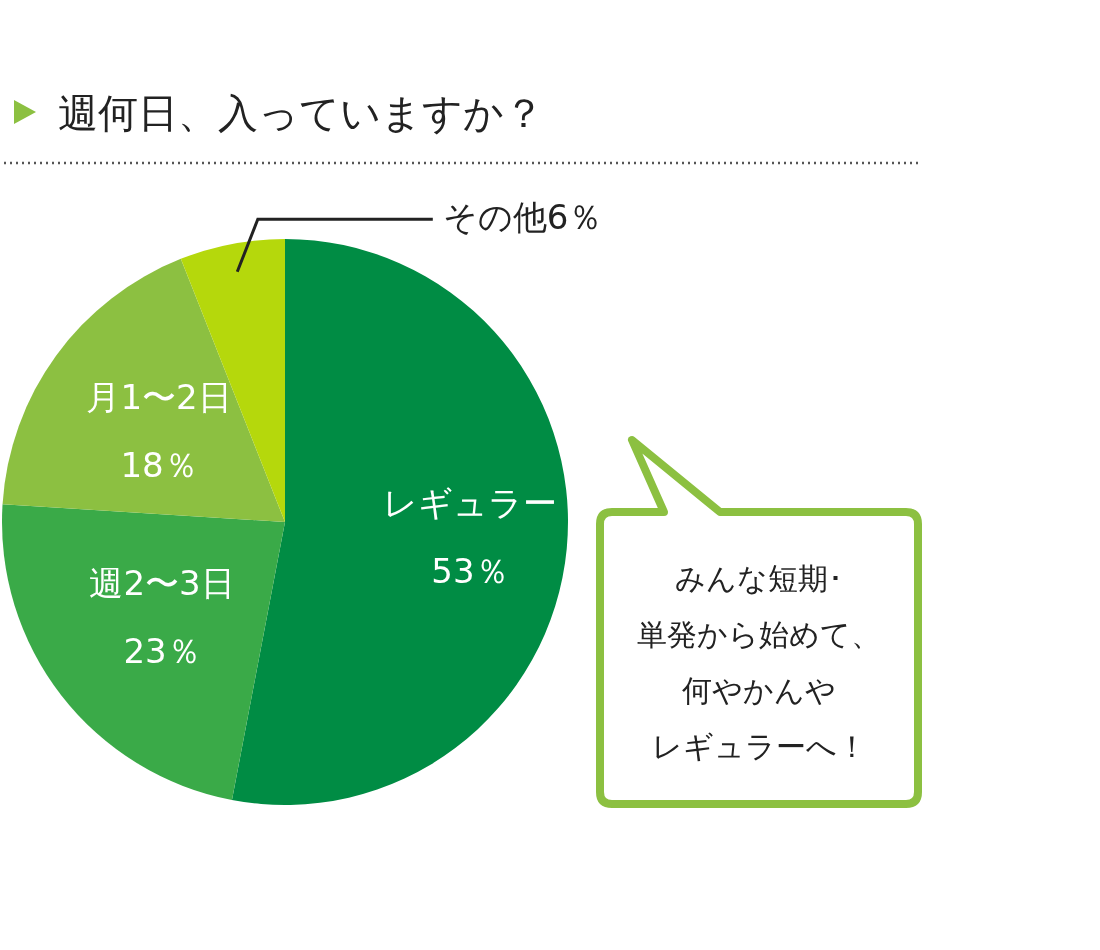 This screenshot has height=950, width=1100. Describe the element at coordinates (759, 746) in the screenshot. I see `text: レギュラーへ！` at that location.